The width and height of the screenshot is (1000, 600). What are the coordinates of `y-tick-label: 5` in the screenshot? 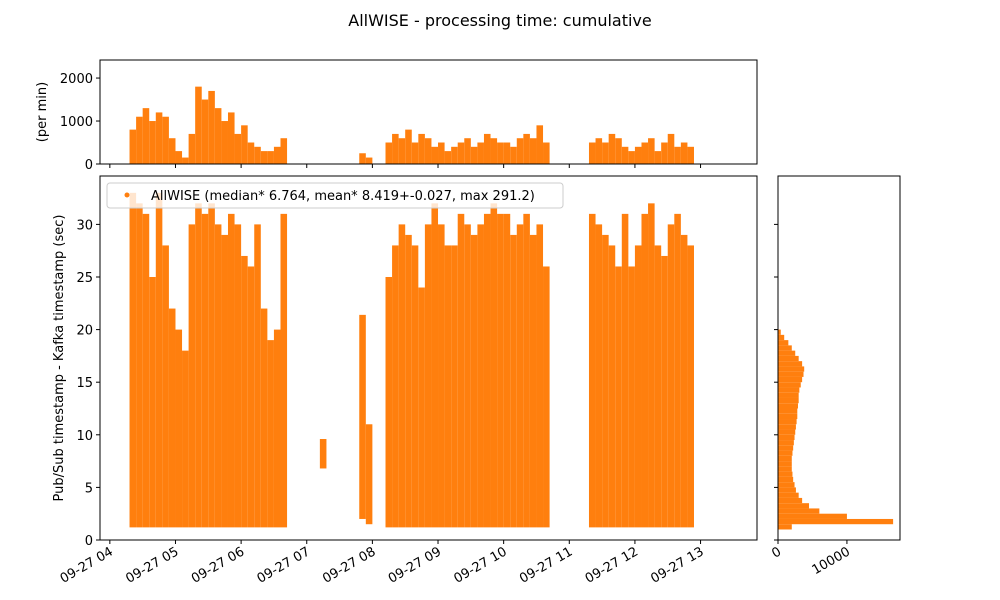 It's located at (89, 488).